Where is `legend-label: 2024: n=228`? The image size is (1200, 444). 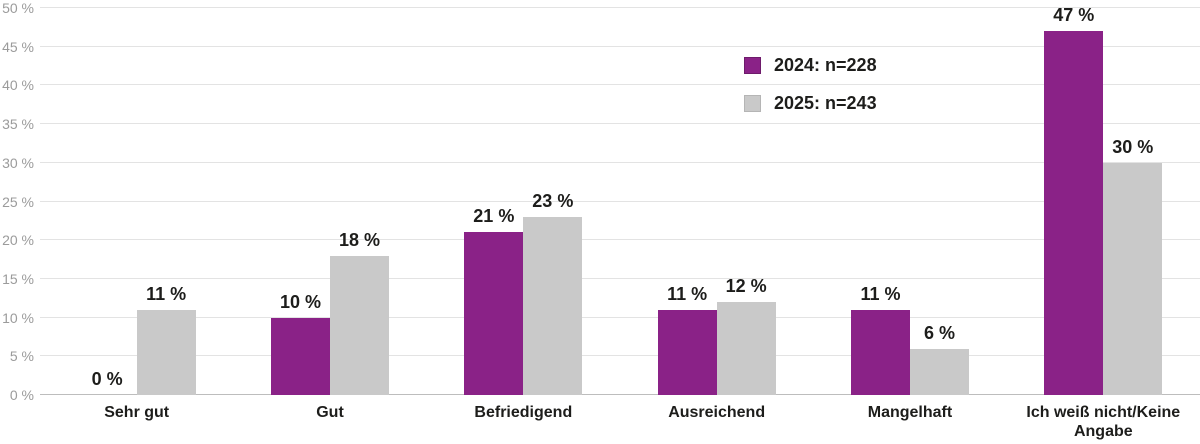 legend-label: 2024: n=228 is located at coordinates (825, 65).